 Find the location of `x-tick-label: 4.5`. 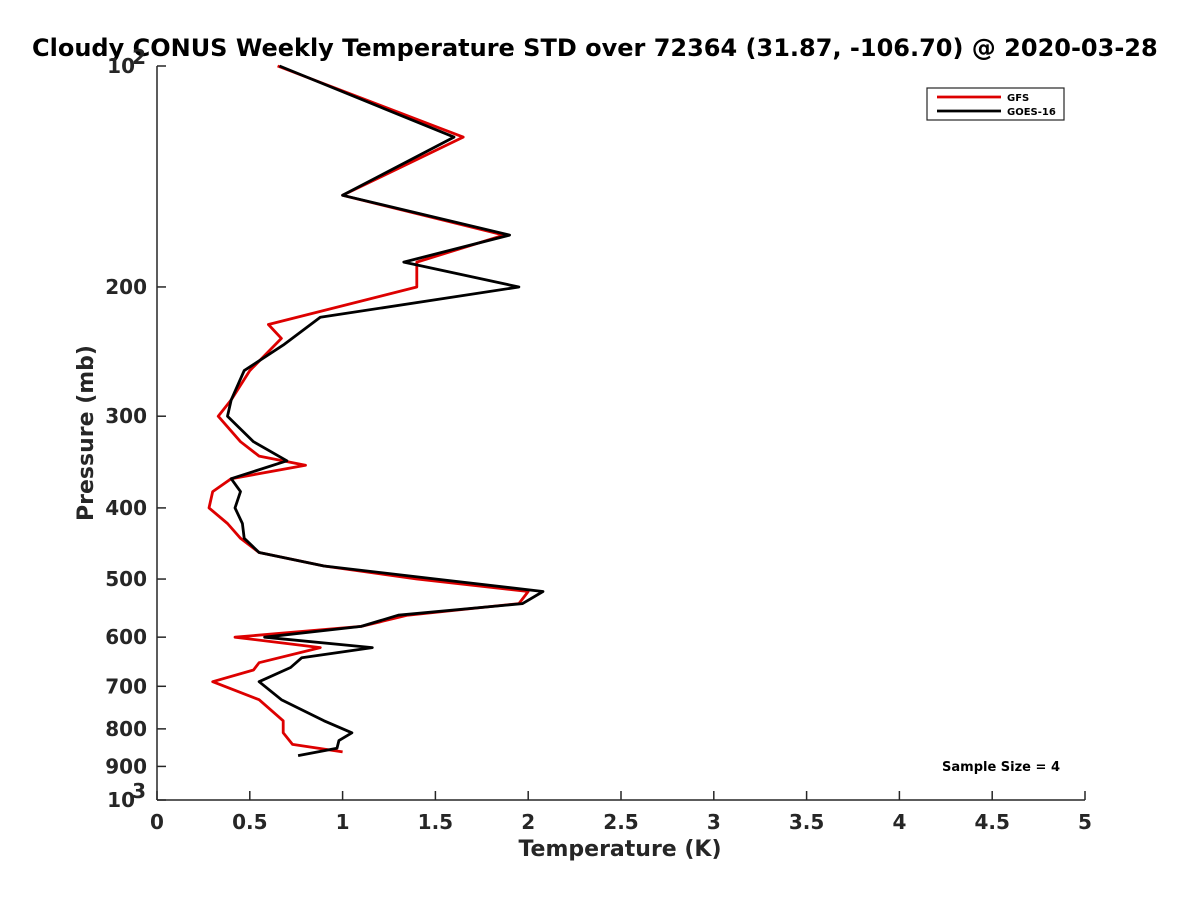

x-tick-label: 4.5 is located at coordinates (991, 822).